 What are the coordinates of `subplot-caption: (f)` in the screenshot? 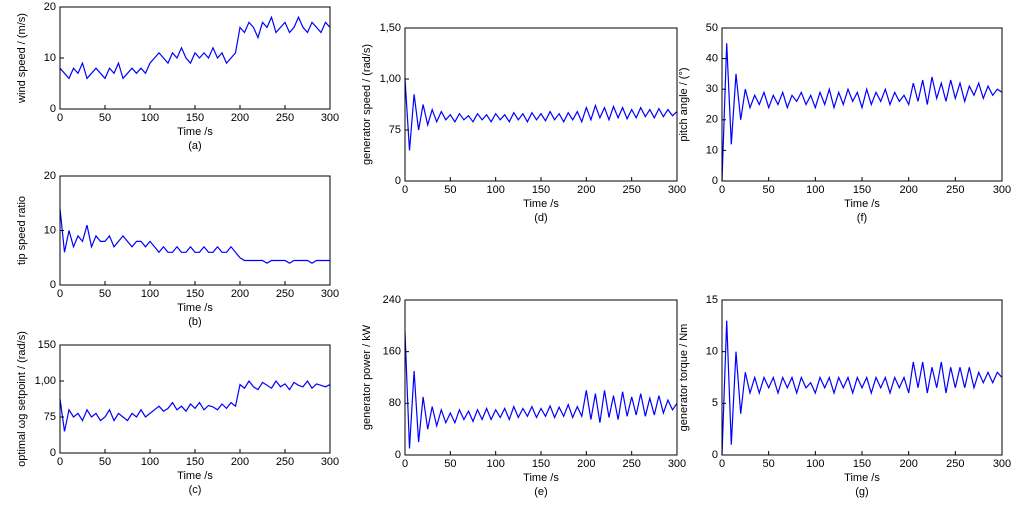 It's located at (862, 218).